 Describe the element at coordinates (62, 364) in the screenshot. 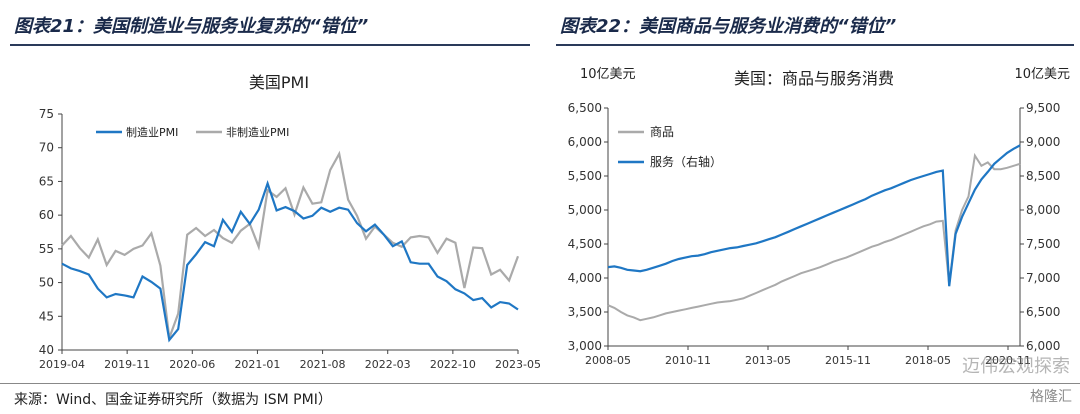

I see `x-tick-label: 2019-04` at that location.